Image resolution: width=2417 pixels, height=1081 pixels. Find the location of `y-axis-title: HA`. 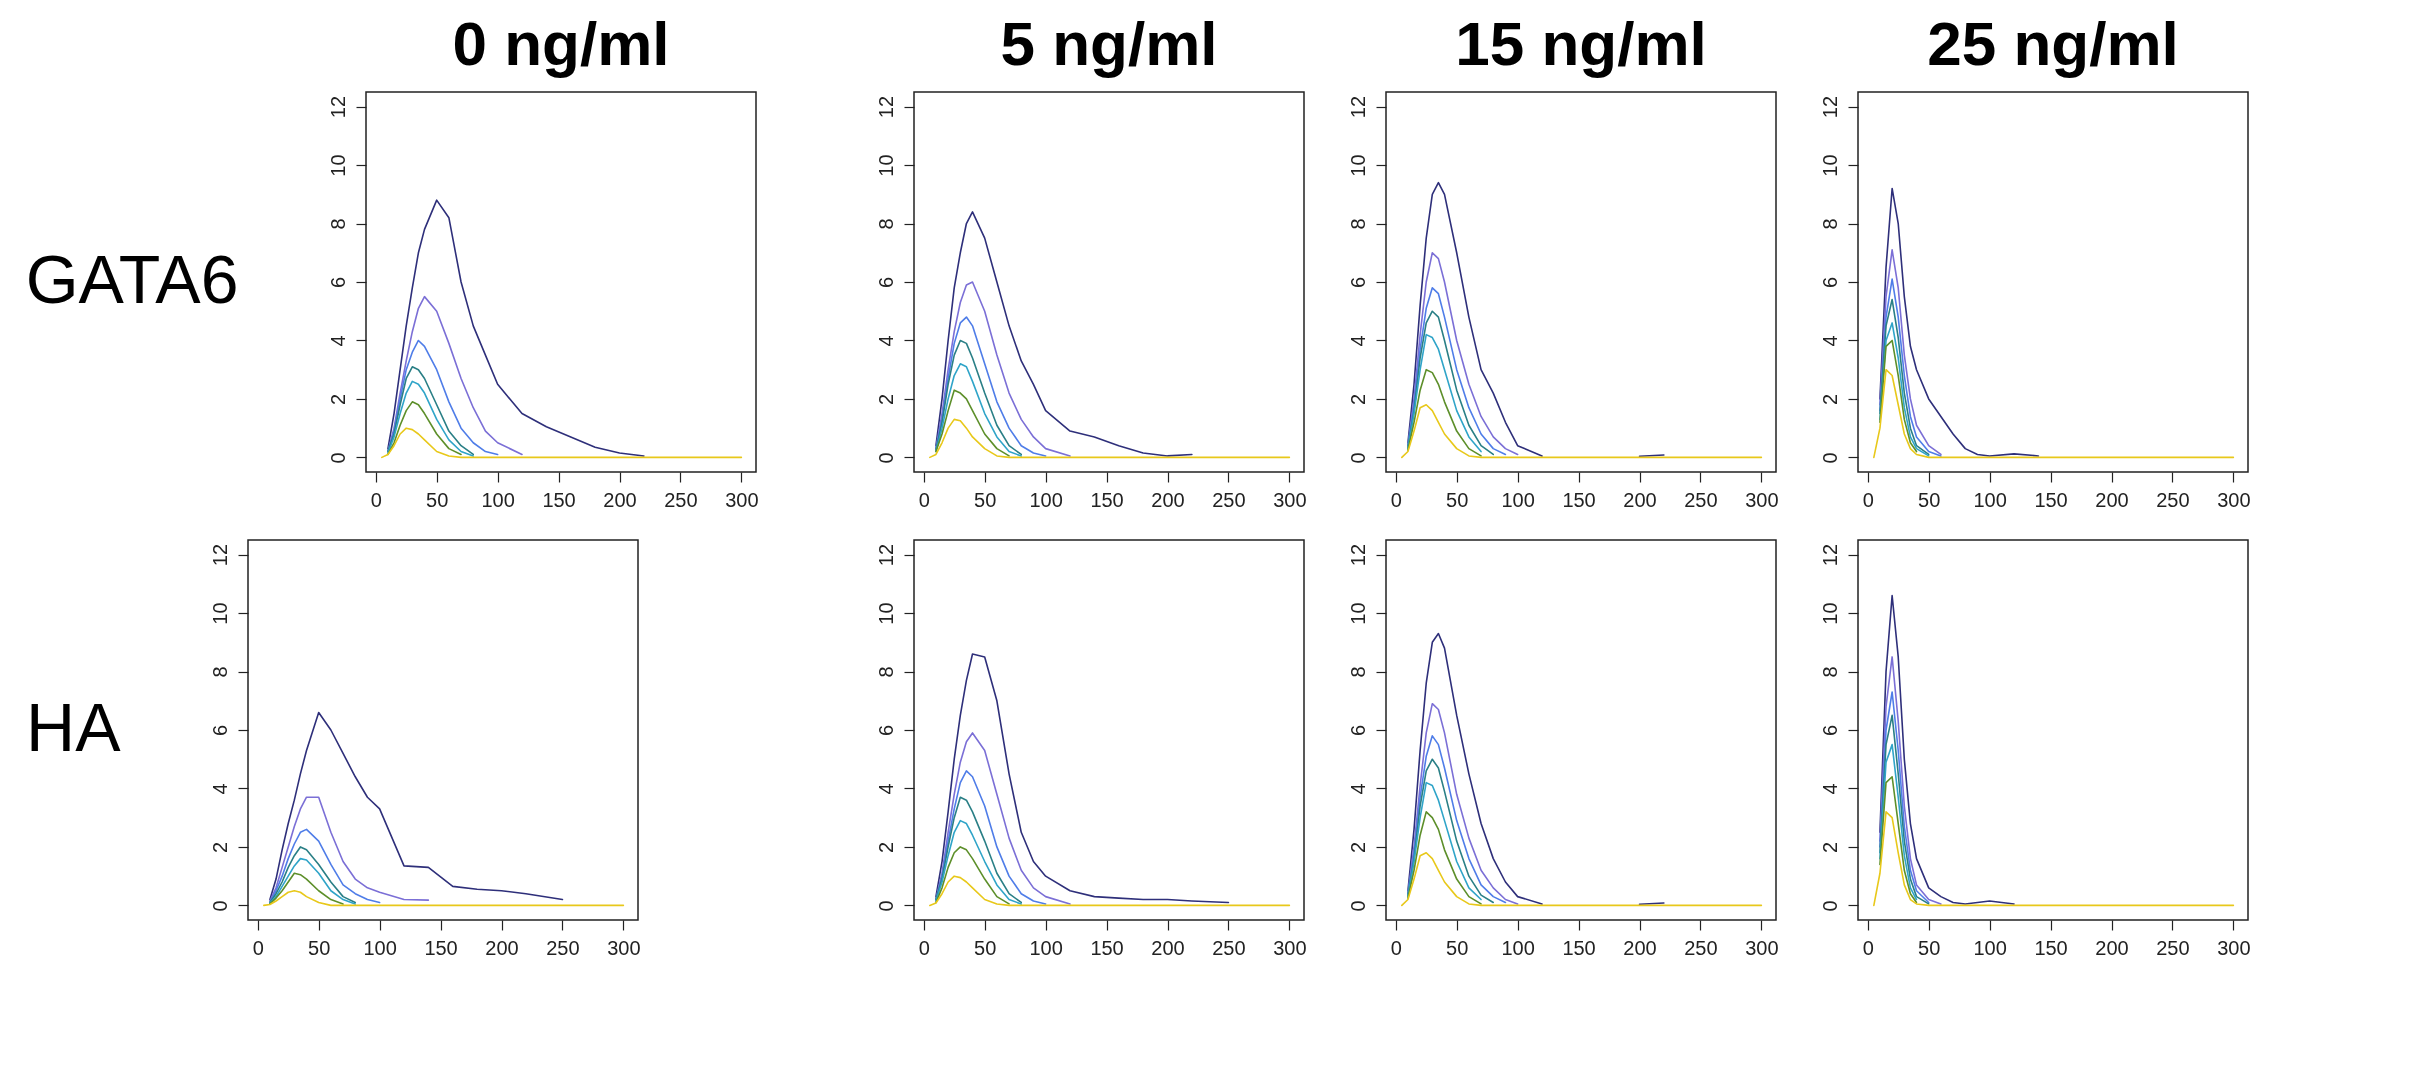

y-axis-title: HA is located at coordinates (74, 726).